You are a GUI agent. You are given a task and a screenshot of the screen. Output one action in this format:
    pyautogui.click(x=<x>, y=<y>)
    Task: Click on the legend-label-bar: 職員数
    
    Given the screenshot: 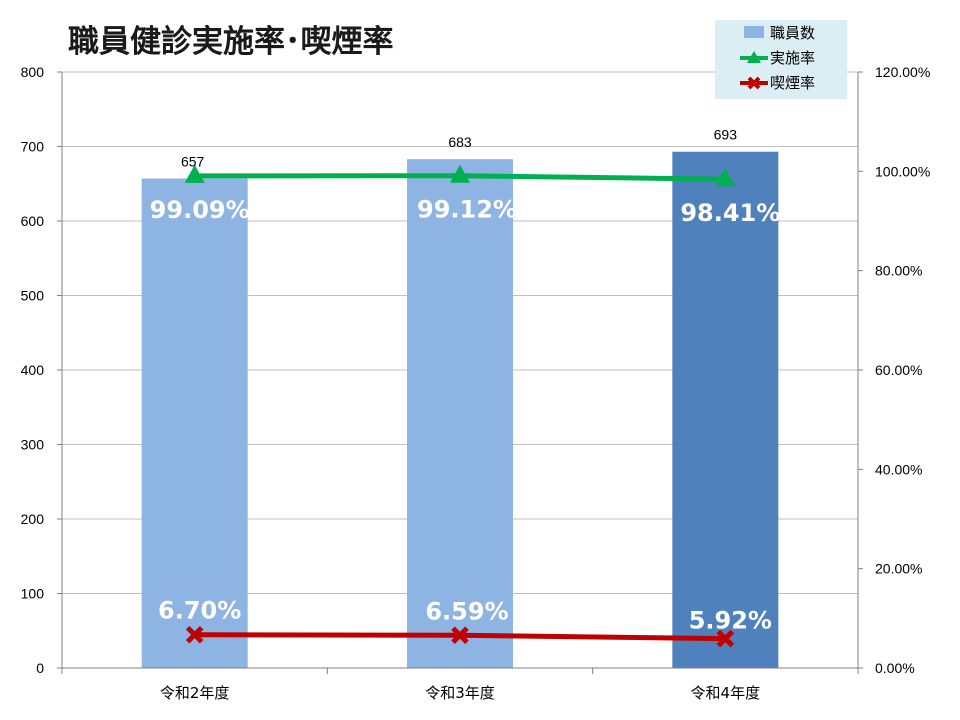 What is the action you would take?
    pyautogui.click(x=792, y=33)
    